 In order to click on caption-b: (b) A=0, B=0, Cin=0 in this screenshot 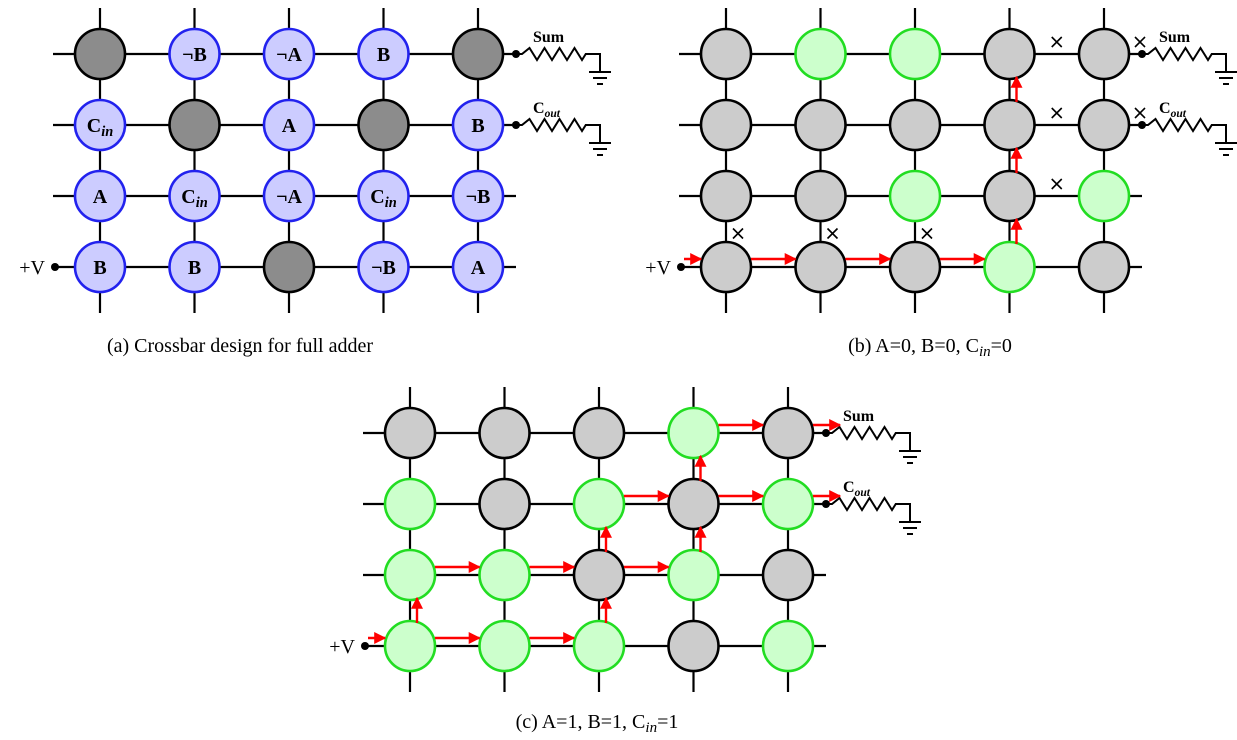, I will do `click(930, 347)`.